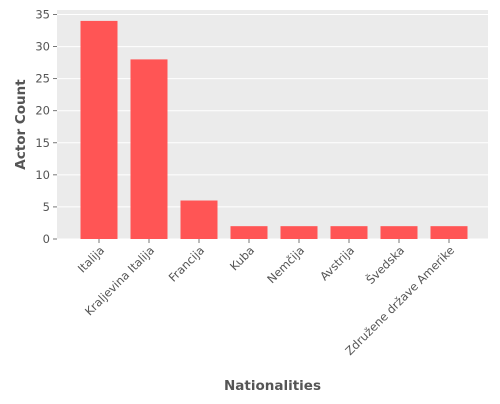 The height and width of the screenshot is (404, 500). What do you see at coordinates (42, 79) in the screenshot?
I see `y-tick-label: 25` at bounding box center [42, 79].